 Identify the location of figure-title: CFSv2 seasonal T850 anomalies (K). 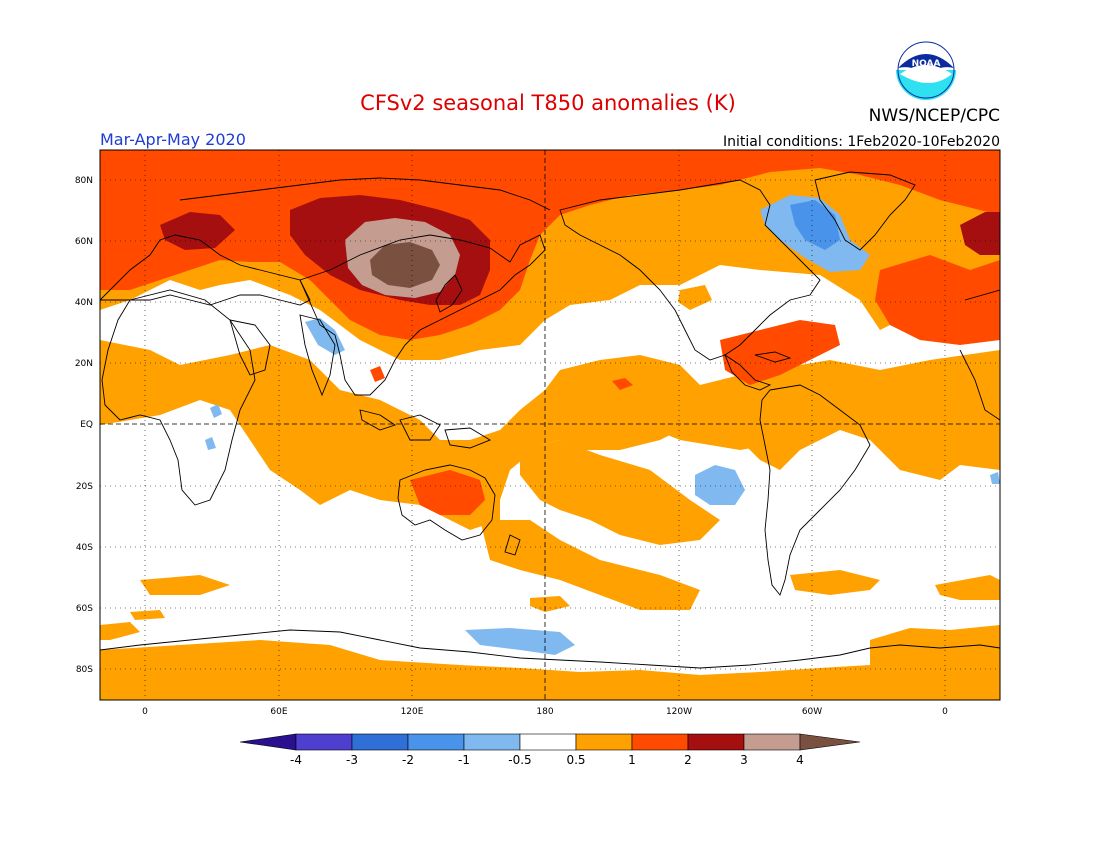
(548, 103).